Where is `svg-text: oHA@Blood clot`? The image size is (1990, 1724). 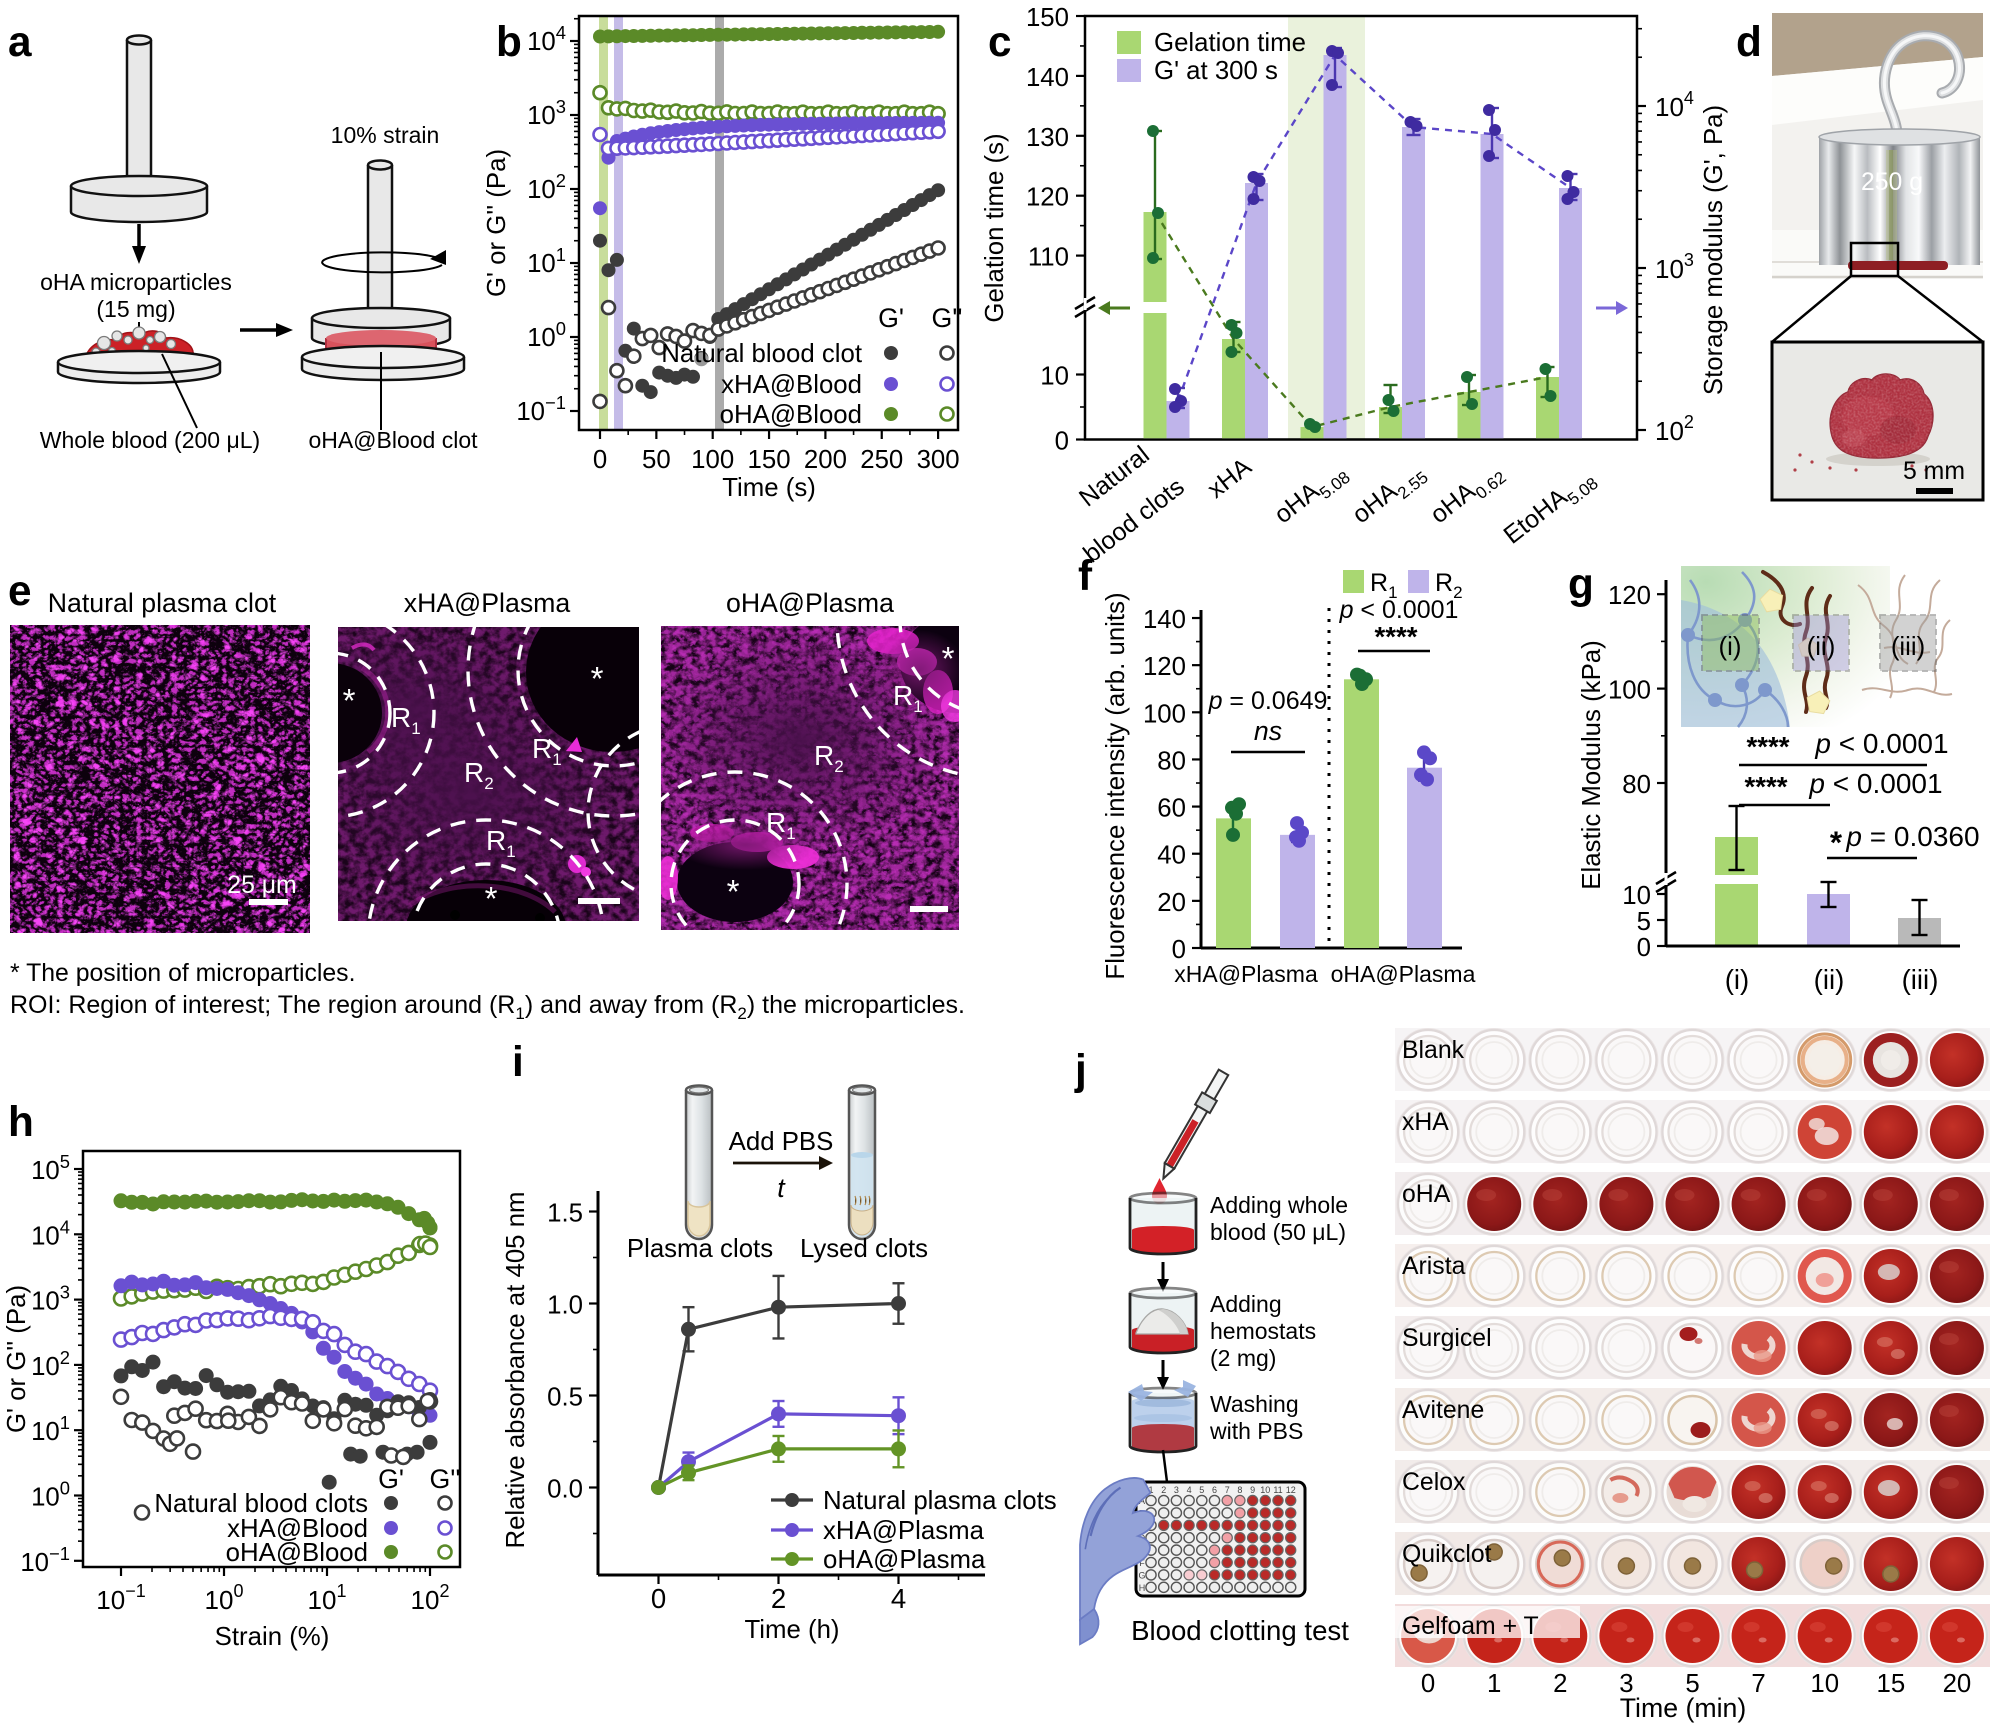 svg-text: oHA@Blood clot is located at coordinates (393, 440).